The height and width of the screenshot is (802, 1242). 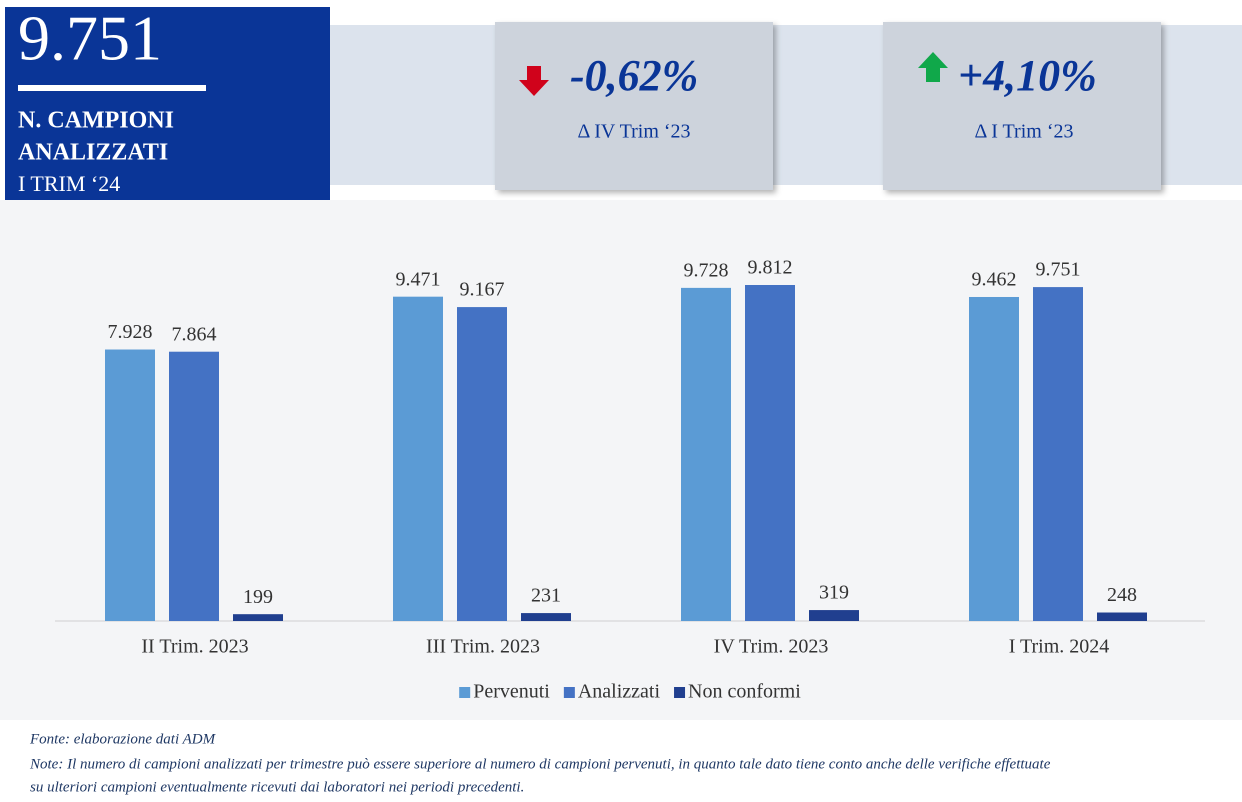 What do you see at coordinates (534, 81) in the screenshot?
I see `down-arrow` at bounding box center [534, 81].